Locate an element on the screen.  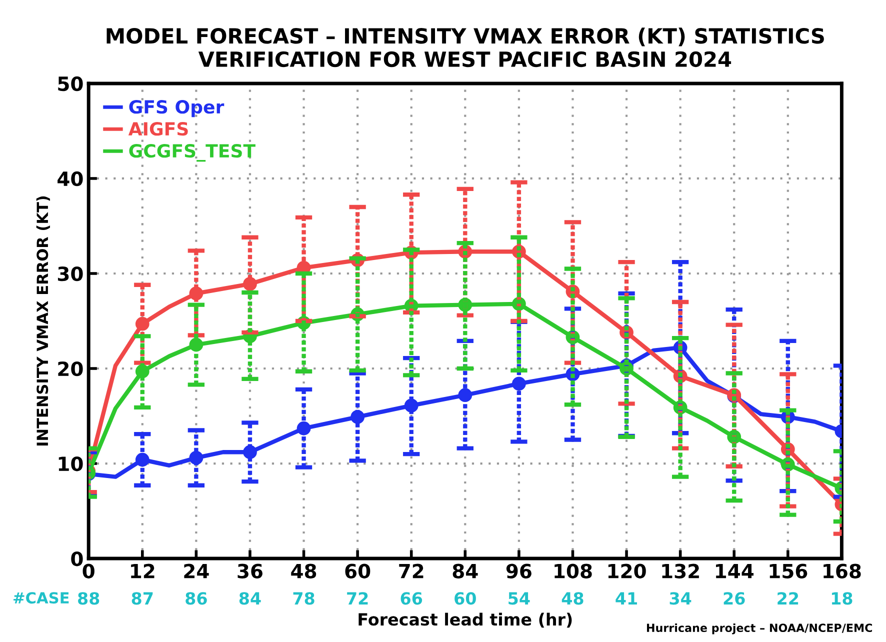
x-tick-label: 60 is located at coordinates (357, 571).